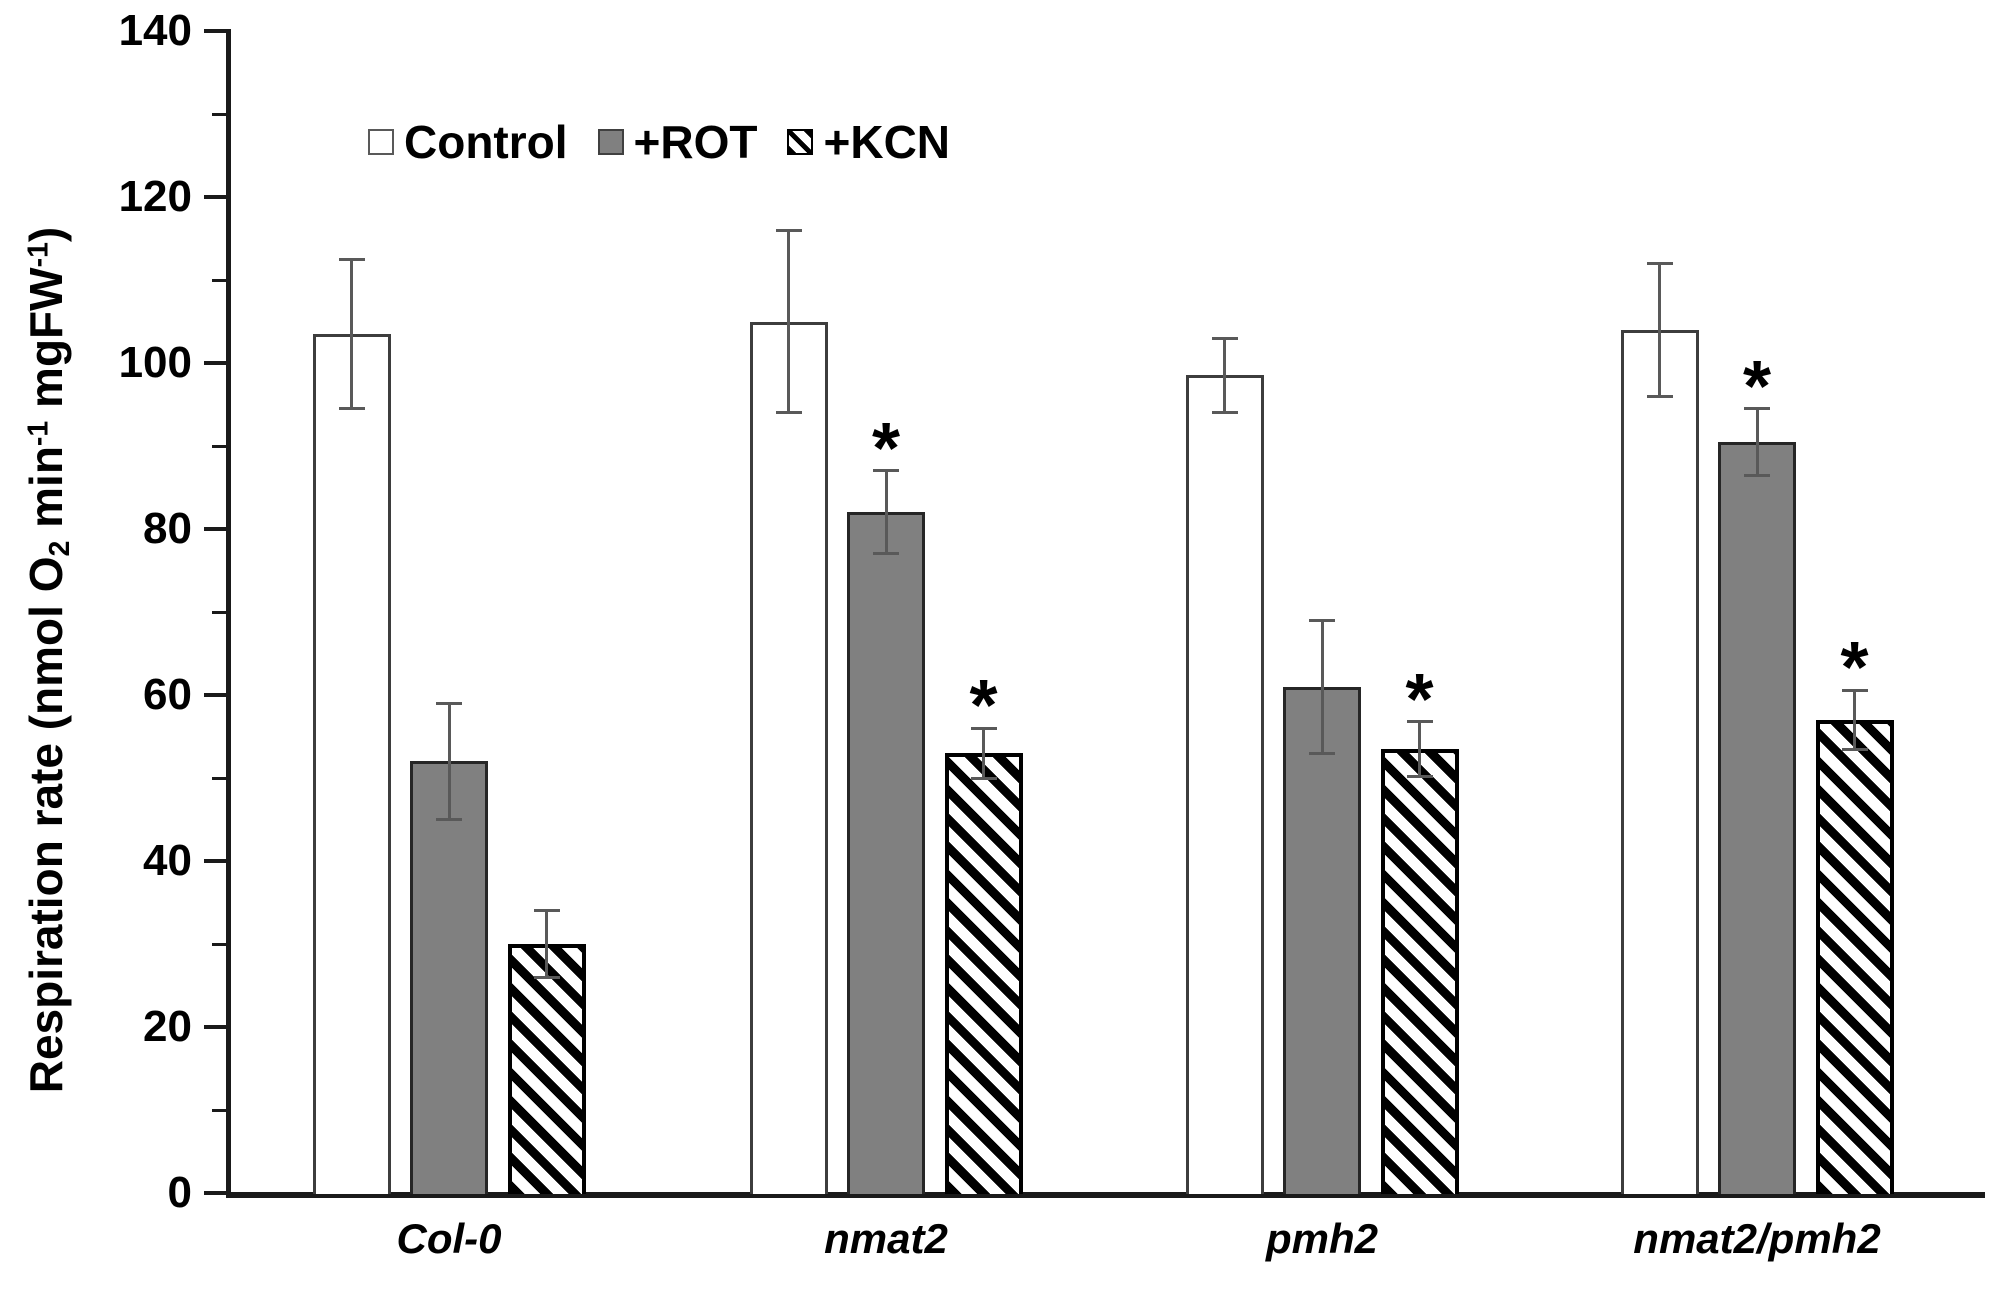  I want to click on y-tick-label: 100, so click(155, 362).